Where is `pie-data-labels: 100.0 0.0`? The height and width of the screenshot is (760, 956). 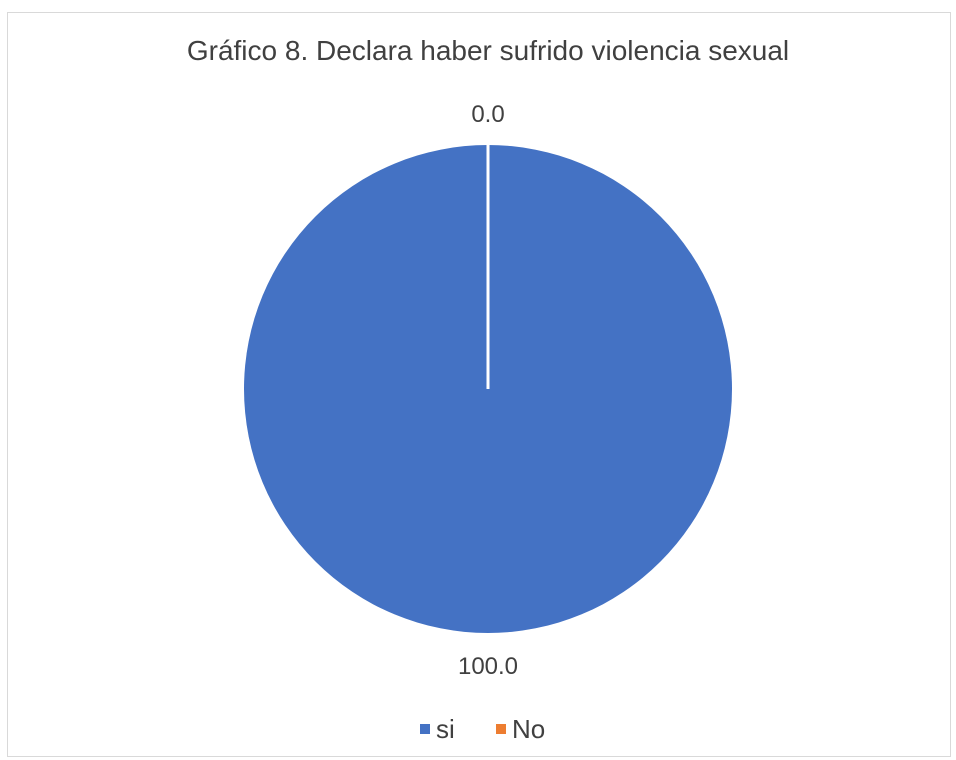 pie-data-labels: 100.0 0.0 is located at coordinates (488, 390).